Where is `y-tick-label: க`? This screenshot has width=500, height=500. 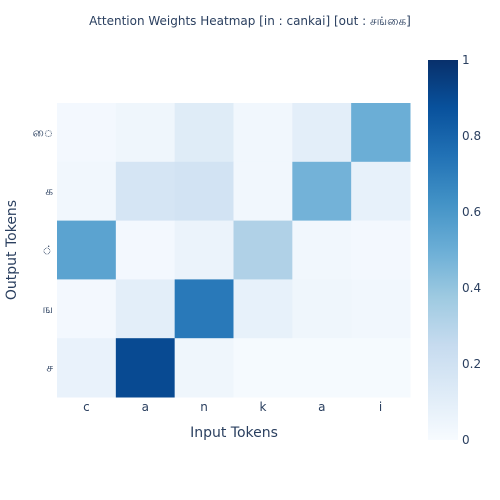
y-tick-label: க is located at coordinates (49, 191).